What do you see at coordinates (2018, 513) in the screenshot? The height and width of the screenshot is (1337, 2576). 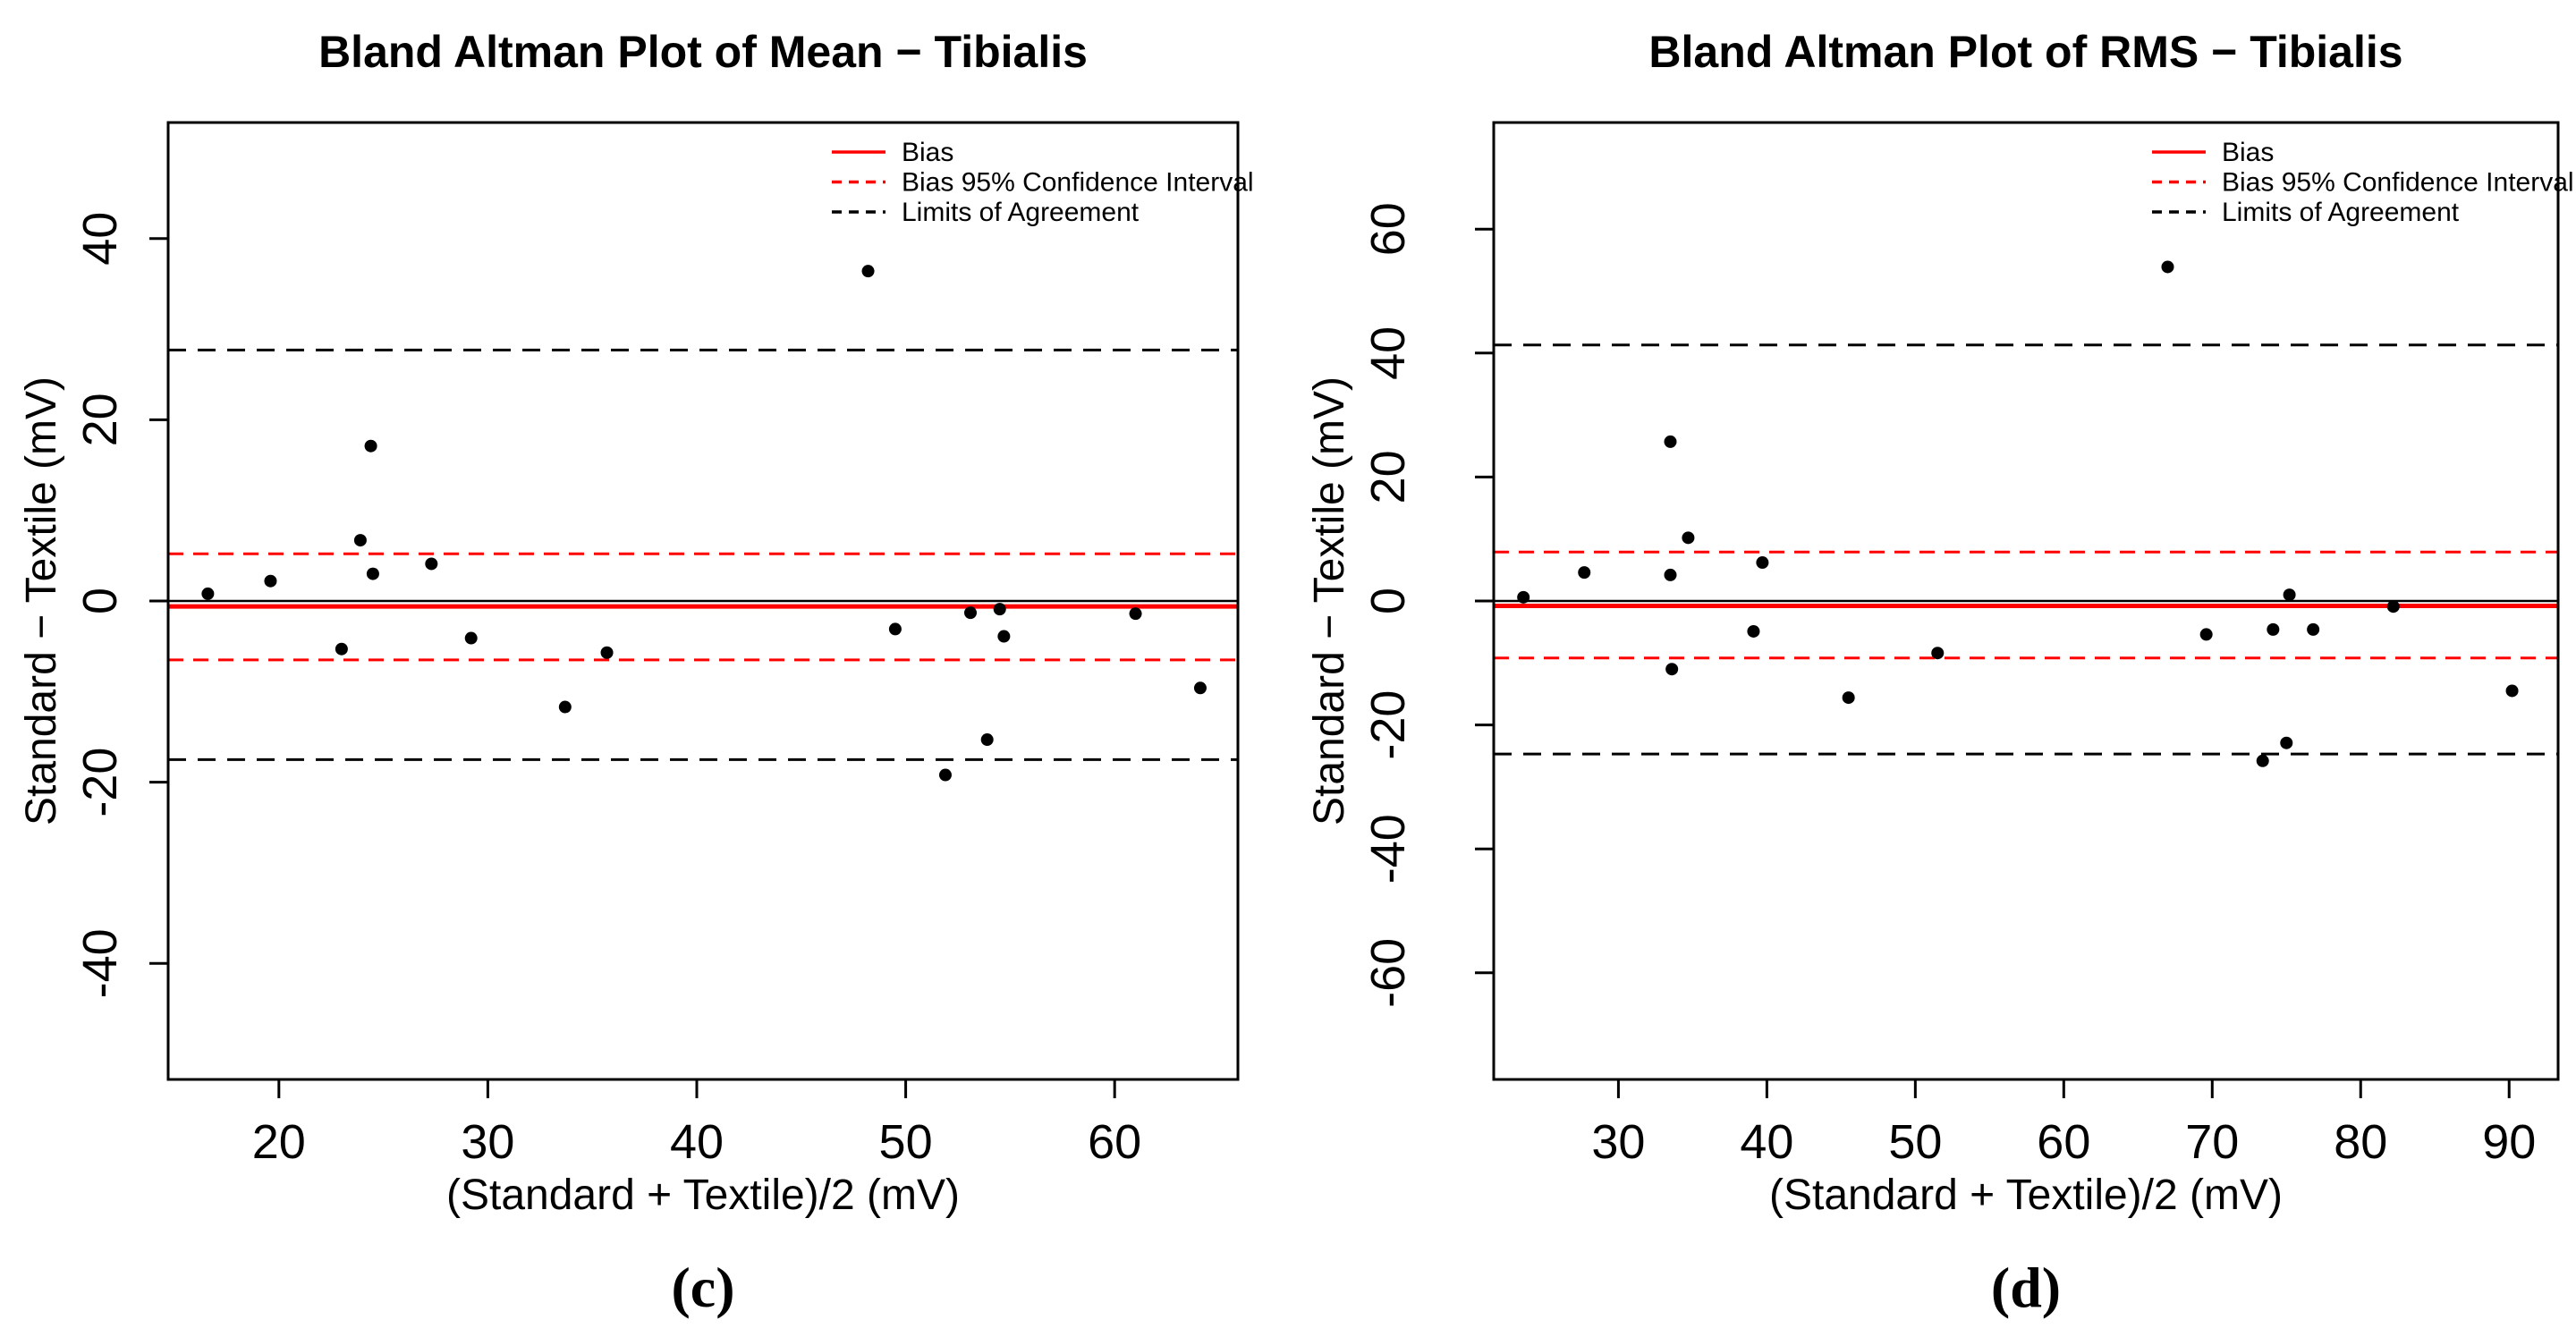 I see `data-points` at bounding box center [2018, 513].